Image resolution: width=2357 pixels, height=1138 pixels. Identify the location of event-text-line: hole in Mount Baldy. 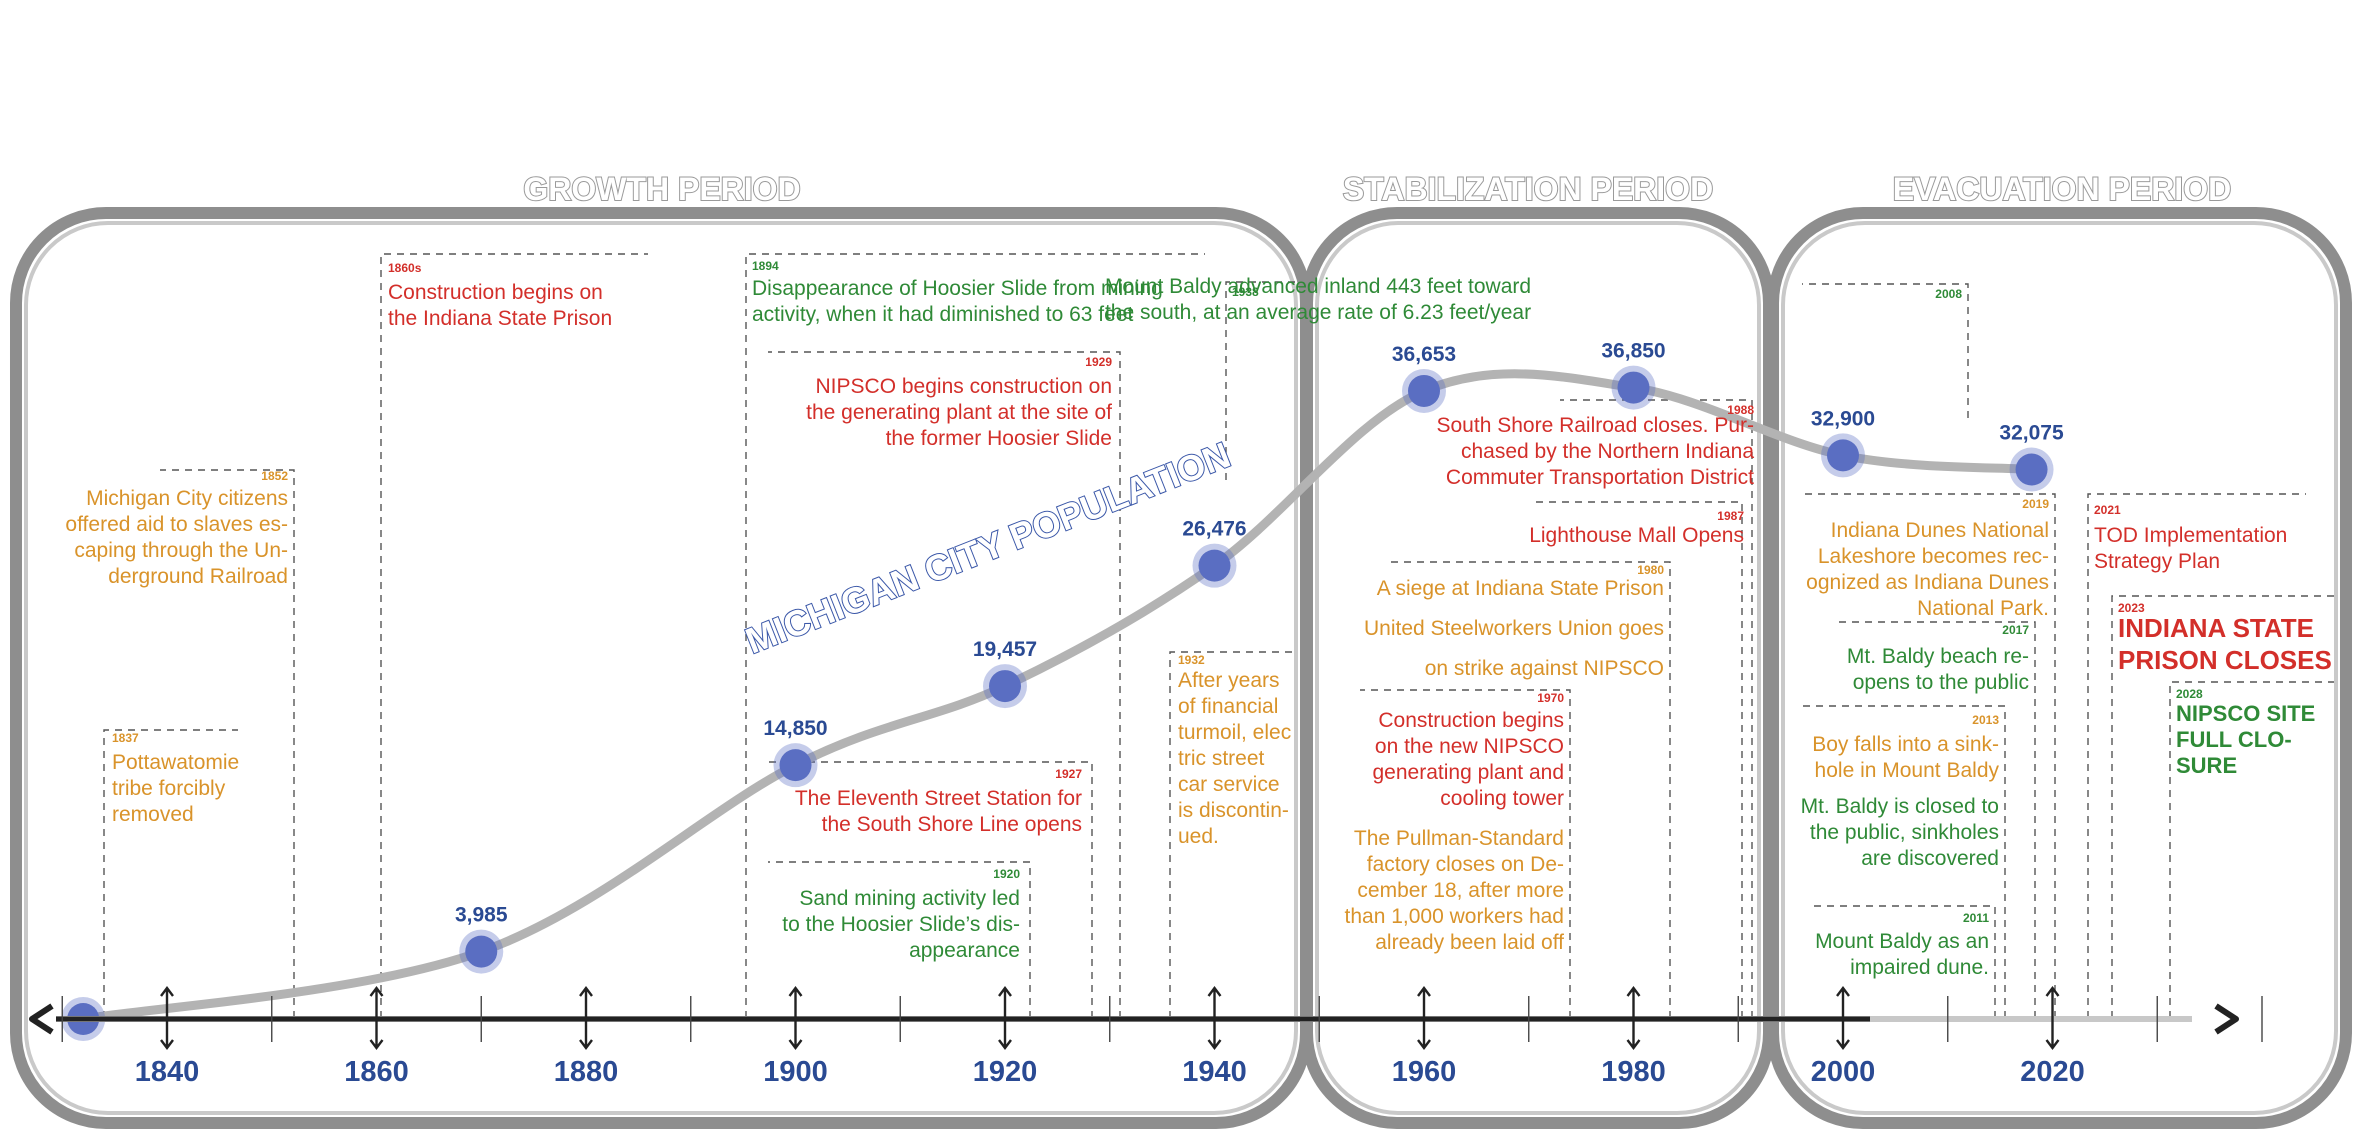
(1907, 770).